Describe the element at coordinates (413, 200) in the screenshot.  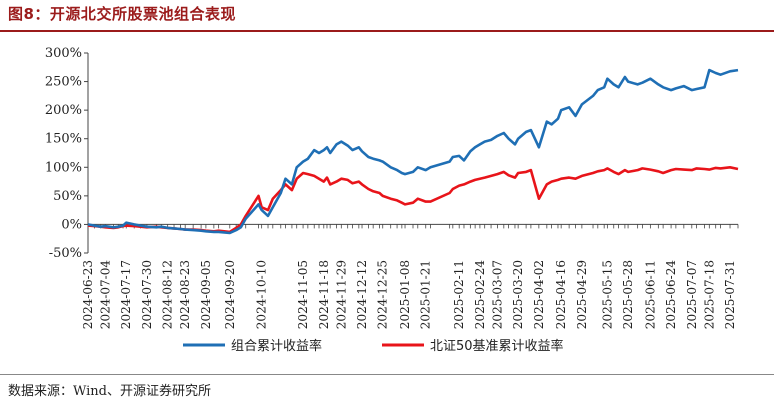
I see `series-line` at that location.